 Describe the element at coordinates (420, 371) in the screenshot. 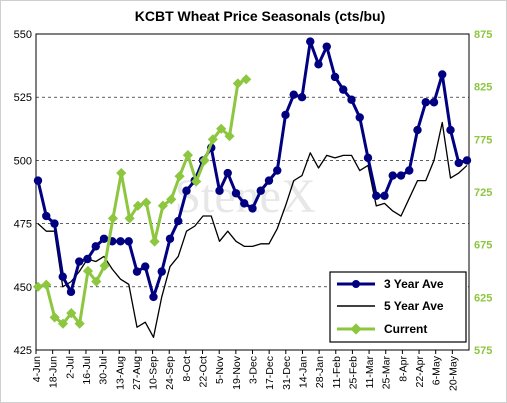

I see `x-tick-label-23: 22-Apr` at that location.